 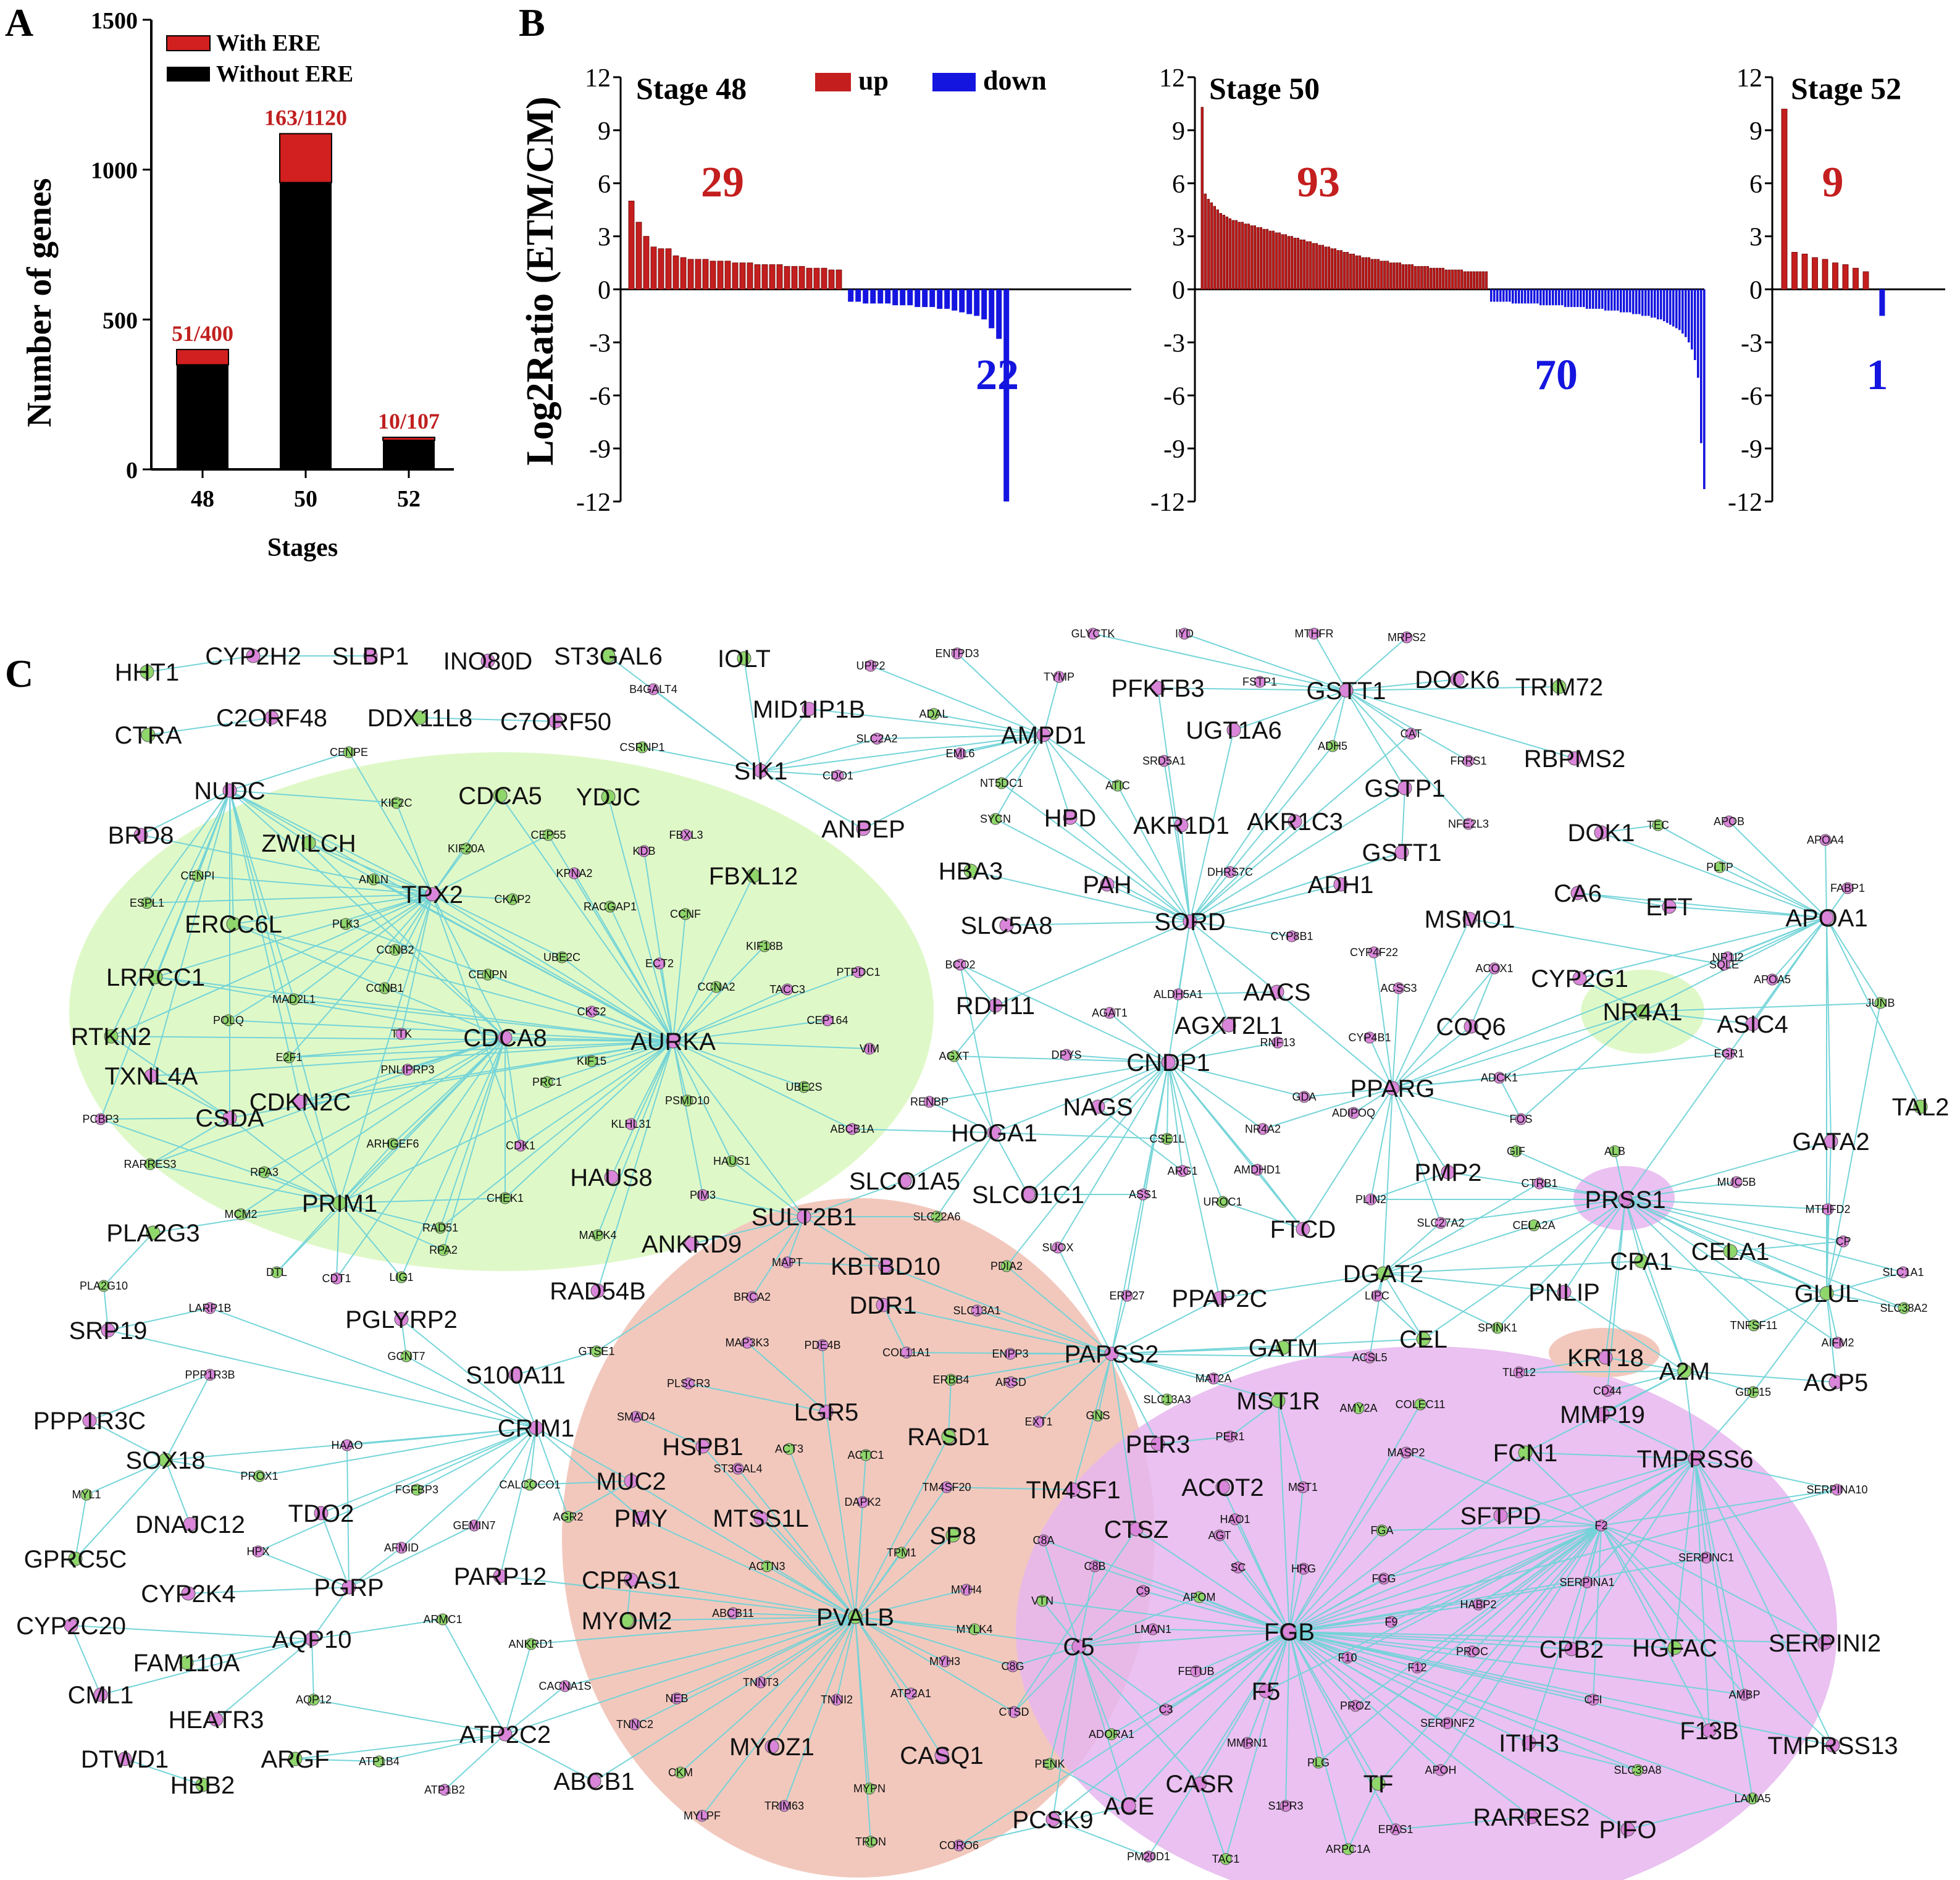 What do you see at coordinates (1881, 1003) in the screenshot?
I see `gene-node: JUNB` at bounding box center [1881, 1003].